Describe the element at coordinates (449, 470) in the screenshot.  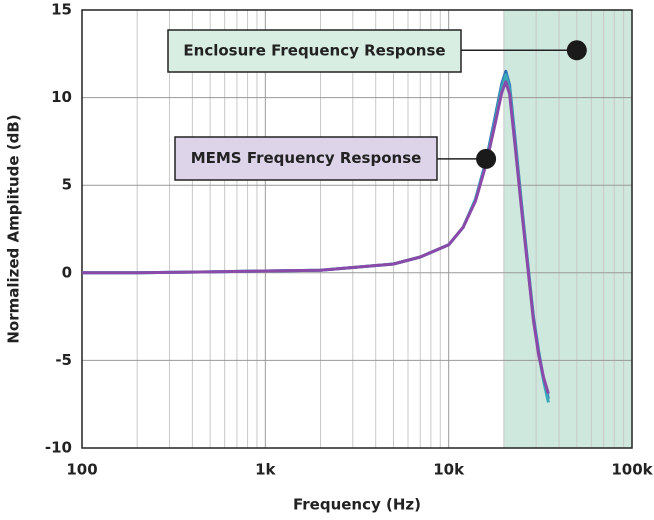
I see `x-tick-label: 10k` at that location.